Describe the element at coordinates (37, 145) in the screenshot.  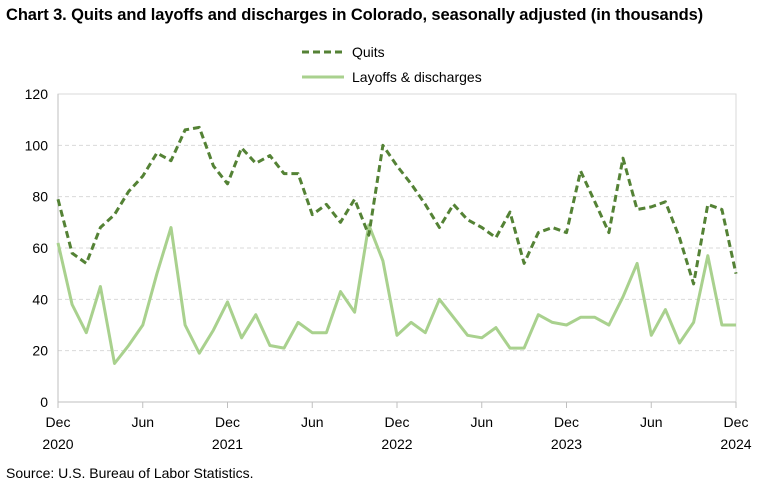
I see `y-tick-label-100: 100` at that location.